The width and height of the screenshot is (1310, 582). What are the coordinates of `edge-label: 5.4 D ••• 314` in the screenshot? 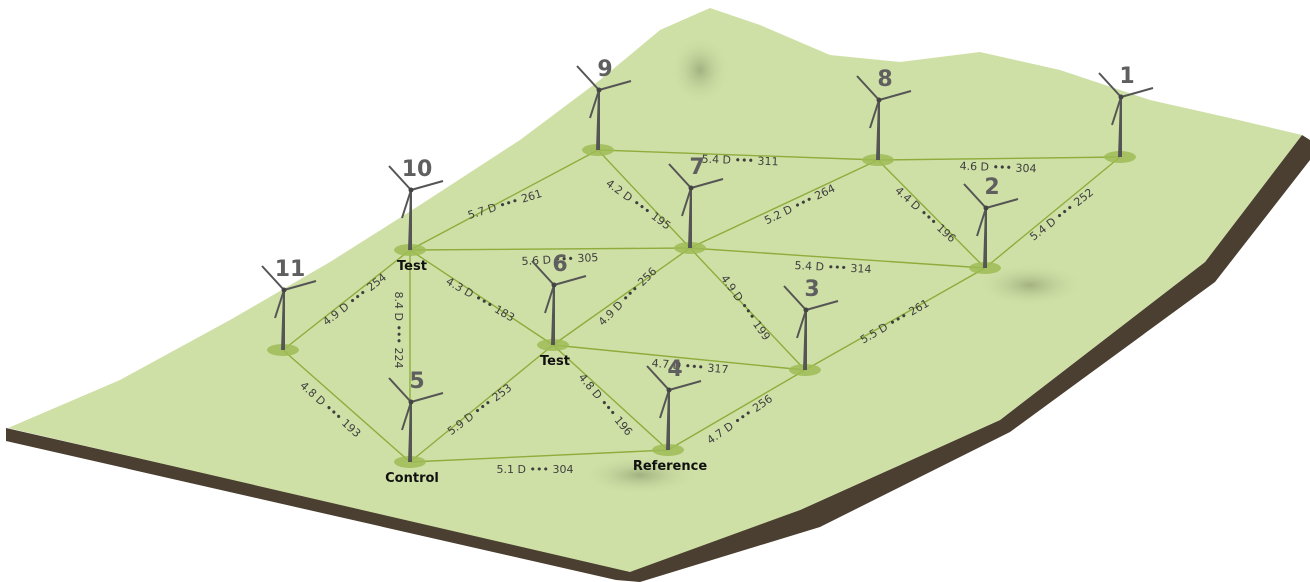 It's located at (832, 267).